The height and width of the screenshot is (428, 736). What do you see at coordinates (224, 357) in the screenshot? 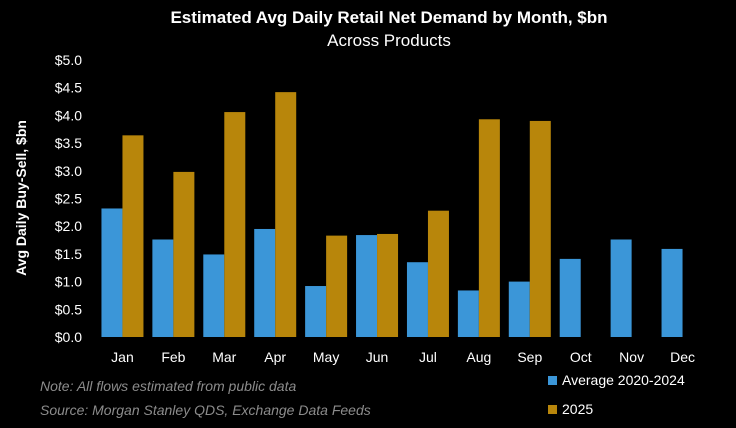
I see `x-tick-label: Mar` at bounding box center [224, 357].